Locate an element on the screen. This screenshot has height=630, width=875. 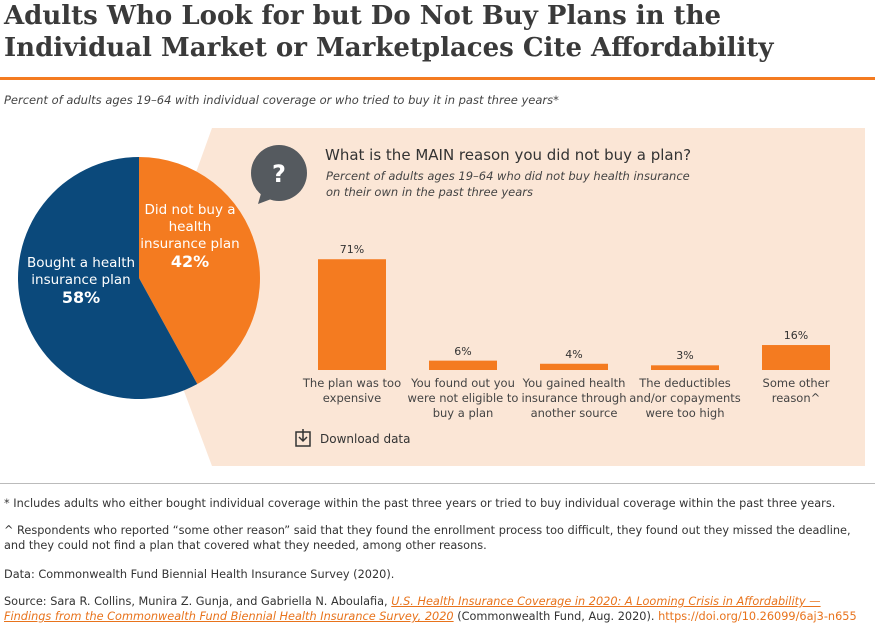
value-label: 3% is located at coordinates (685, 356).